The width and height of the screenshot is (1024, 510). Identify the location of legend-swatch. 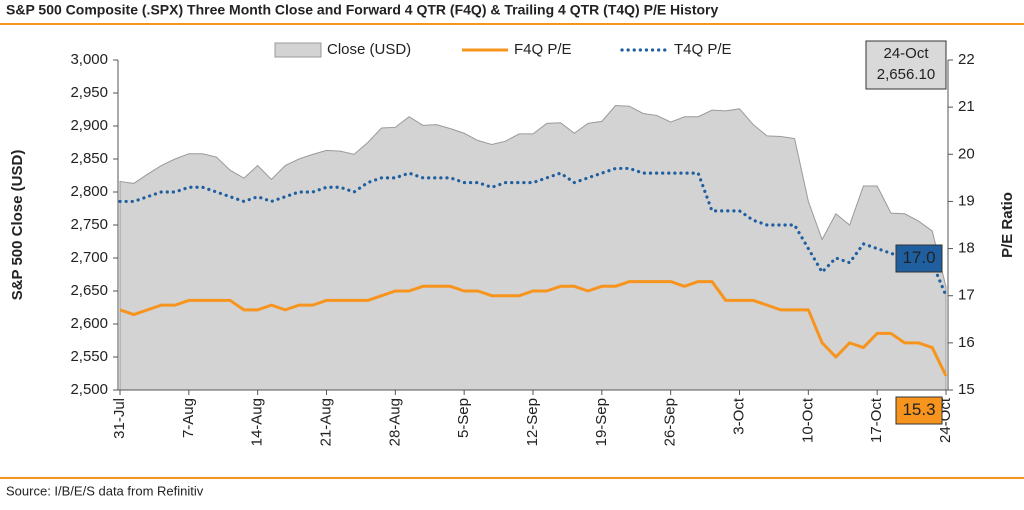
(298, 50).